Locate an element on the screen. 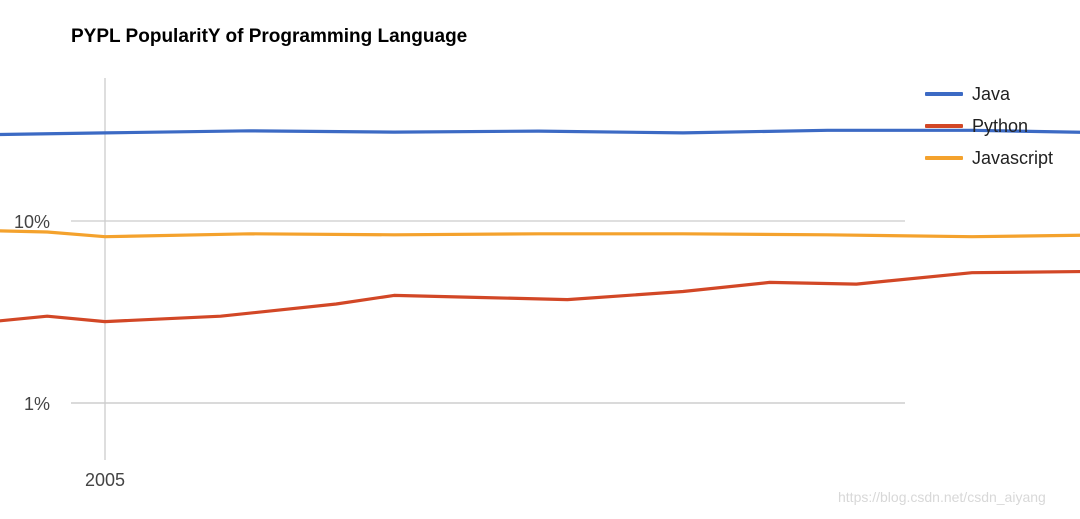 The width and height of the screenshot is (1080, 519). legend: Java Python Javascript is located at coordinates (989, 126).